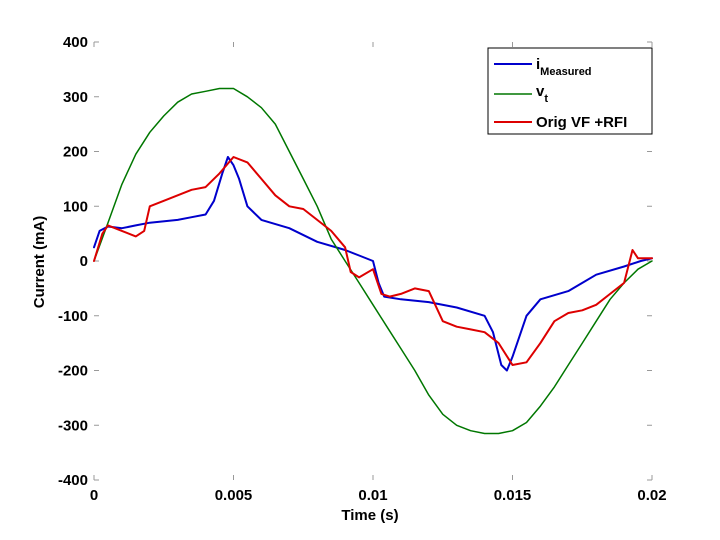  I want to click on x-tick-label: 0.015, so click(513, 495).